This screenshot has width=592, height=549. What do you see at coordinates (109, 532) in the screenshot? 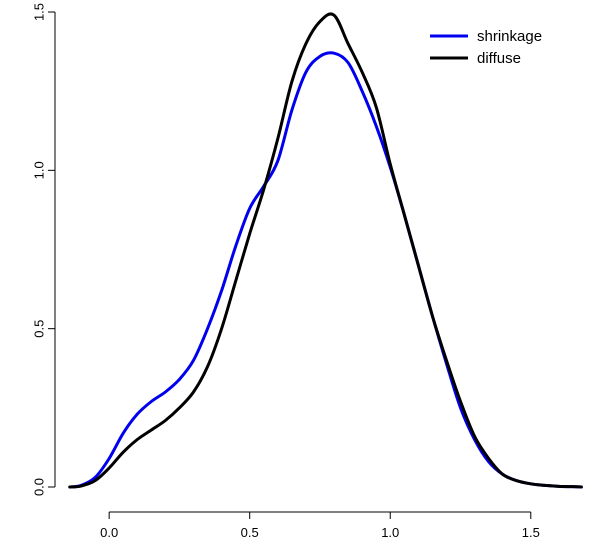
I see `x-tick-label: 0.0` at bounding box center [109, 532].